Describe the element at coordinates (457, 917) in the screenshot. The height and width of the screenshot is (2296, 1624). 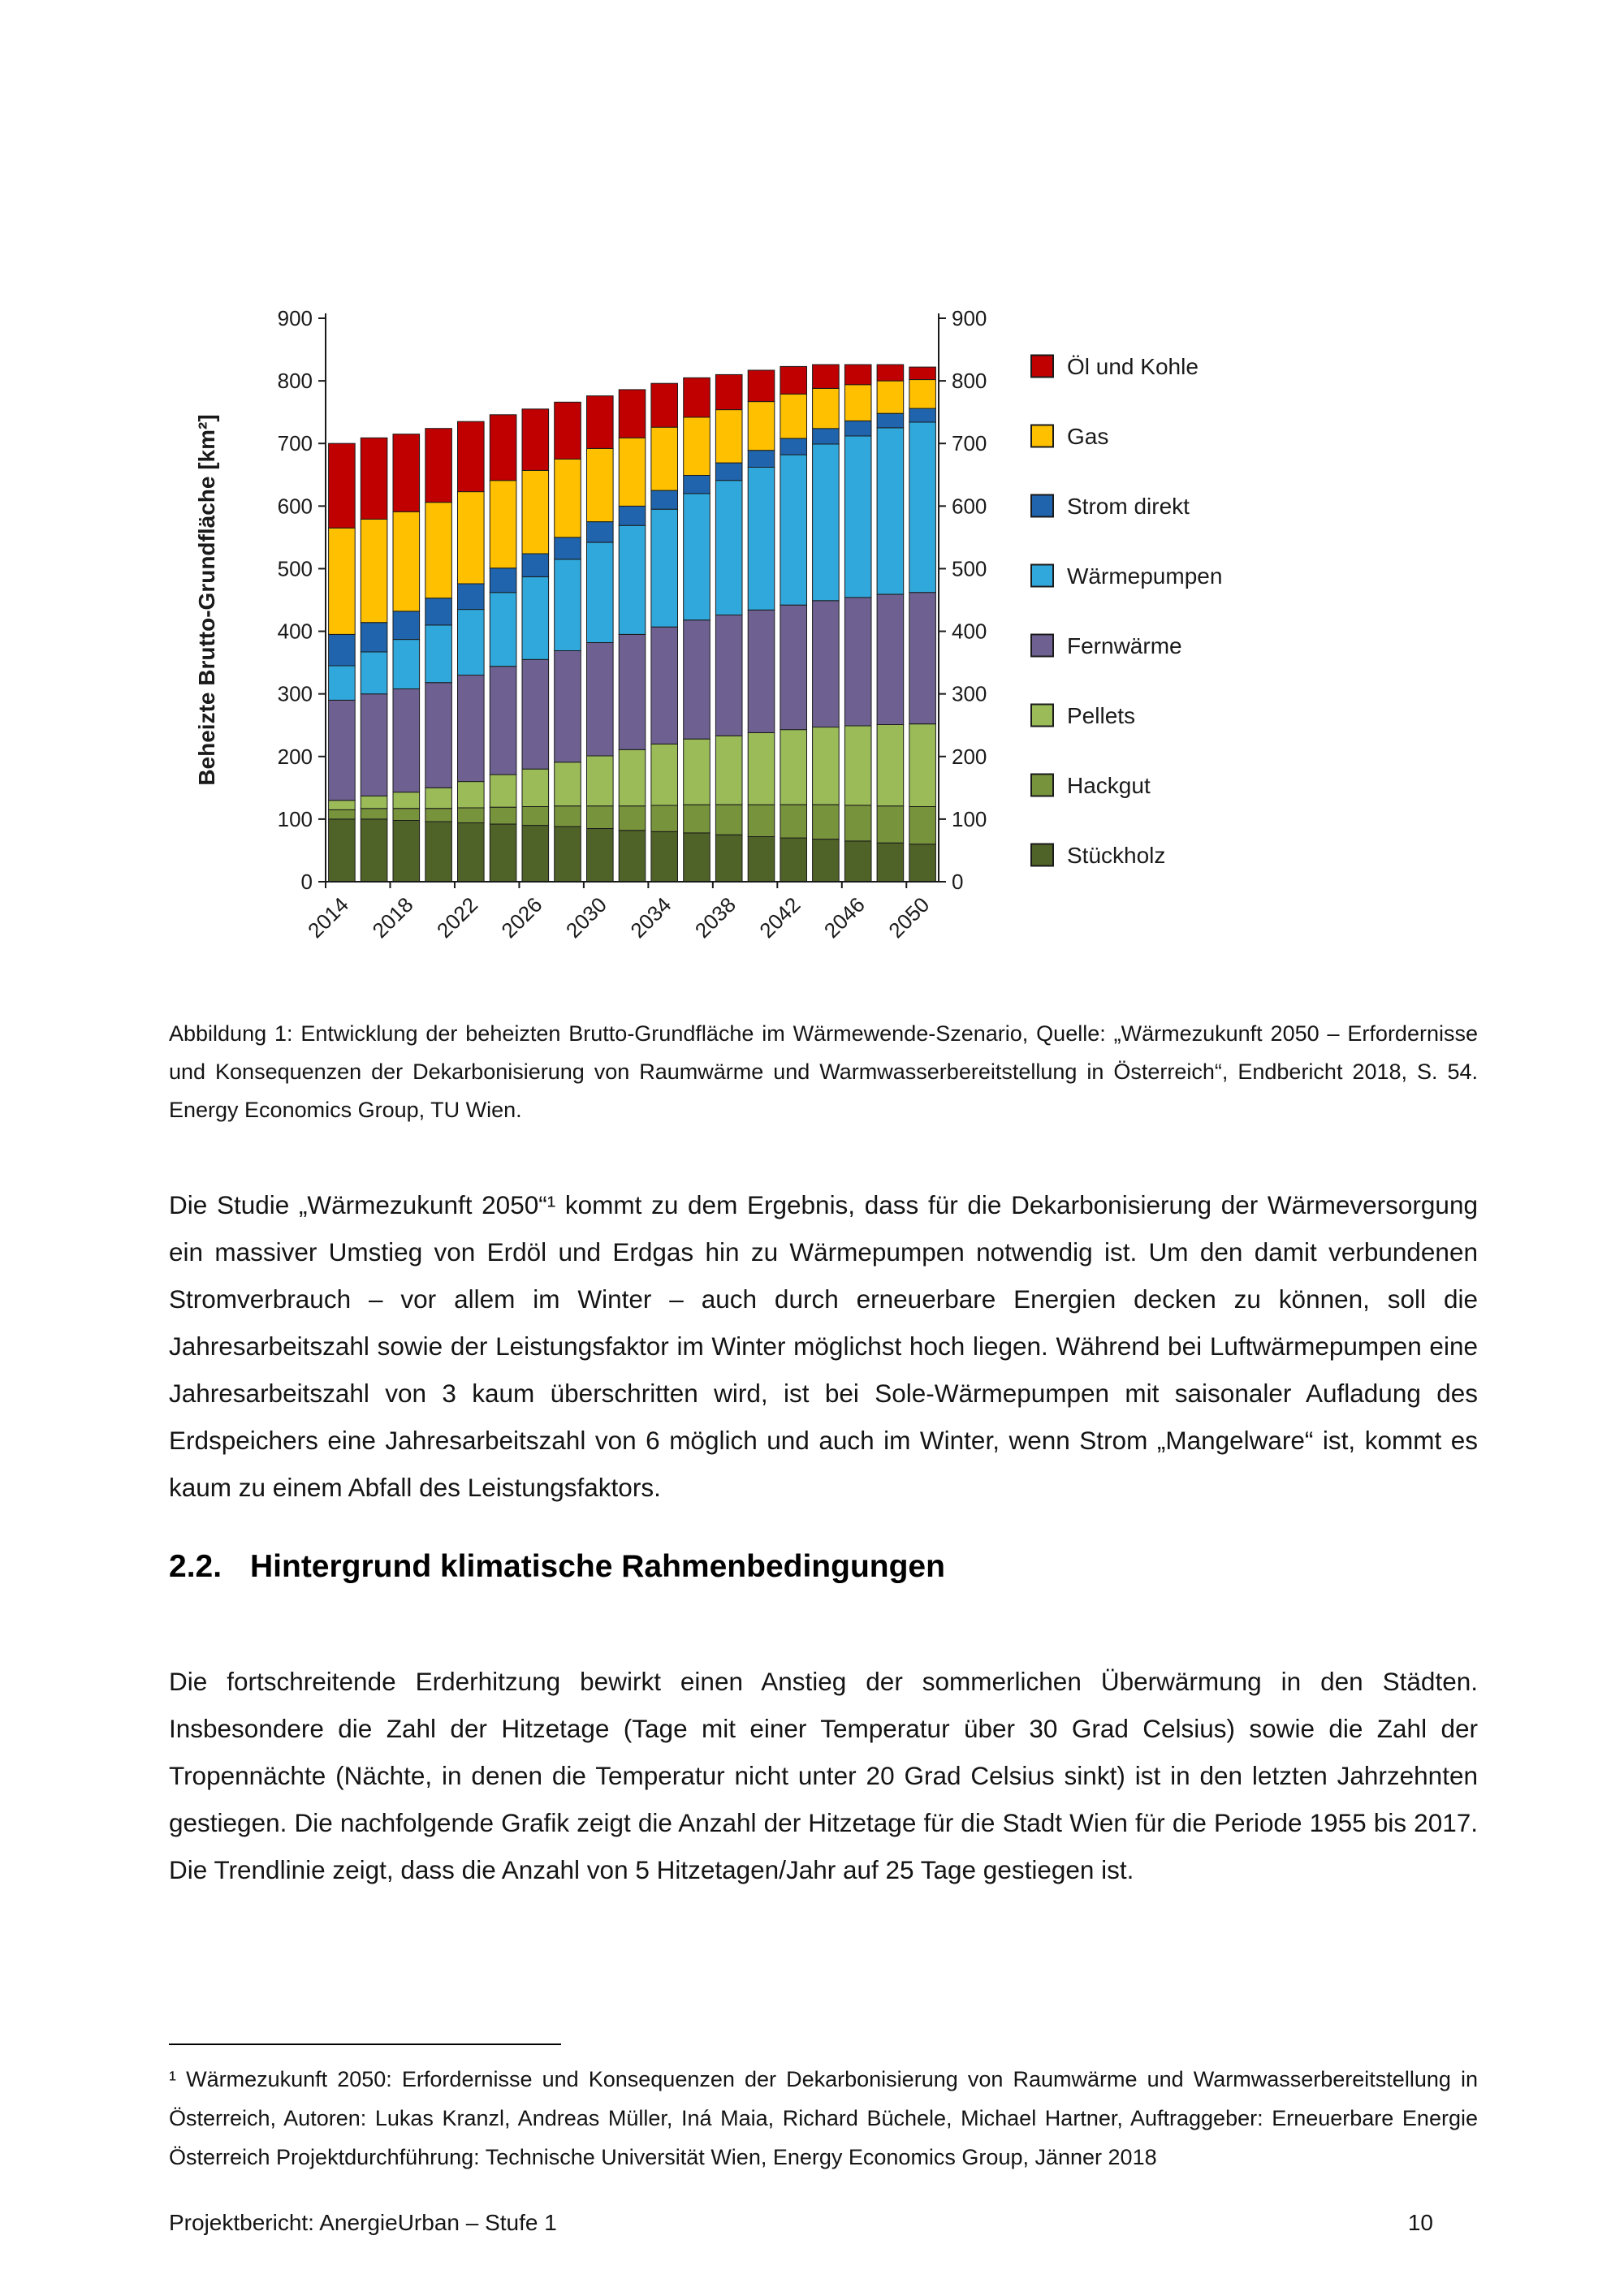
I see `svg-text: 2022` at that location.